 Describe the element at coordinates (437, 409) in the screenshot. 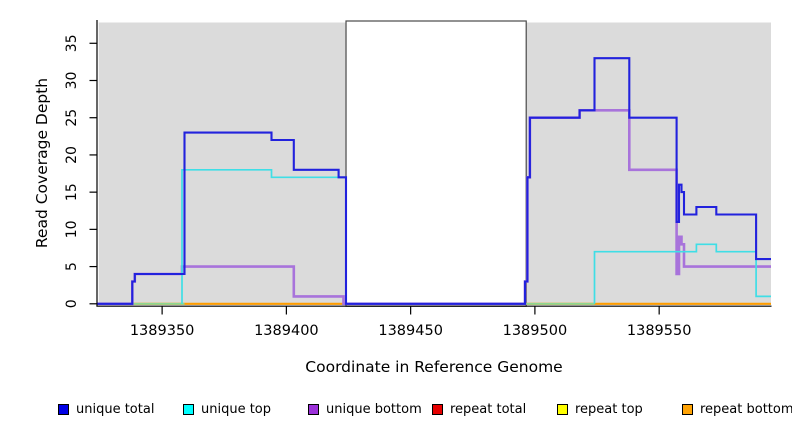

I see `repeat-total-swatch-icon` at that location.